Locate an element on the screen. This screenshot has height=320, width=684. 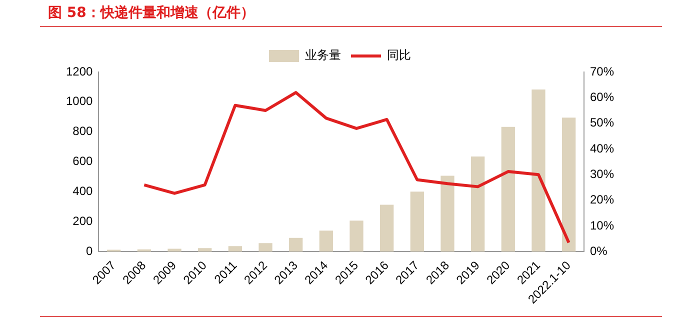
y2-tick-label: 10% is located at coordinates (602, 225).